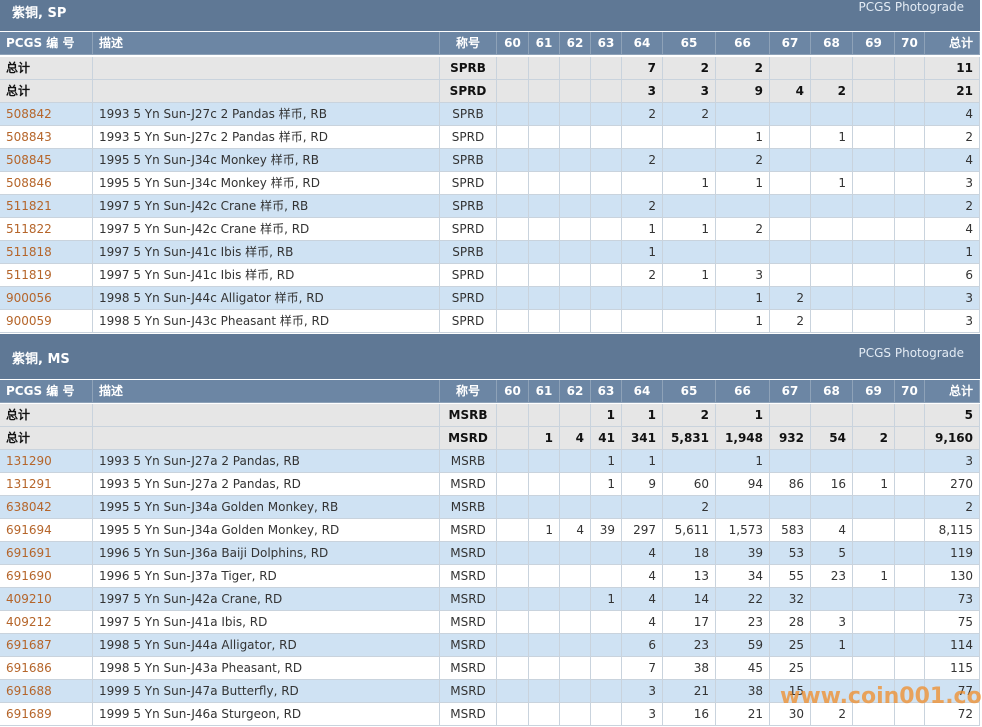  I want to click on pcgs-number: 638042, so click(46, 507).